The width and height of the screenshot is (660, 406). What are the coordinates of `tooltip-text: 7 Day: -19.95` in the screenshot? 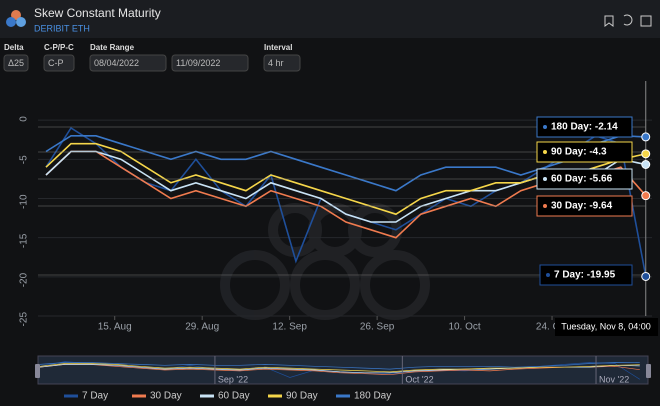 It's located at (585, 275).